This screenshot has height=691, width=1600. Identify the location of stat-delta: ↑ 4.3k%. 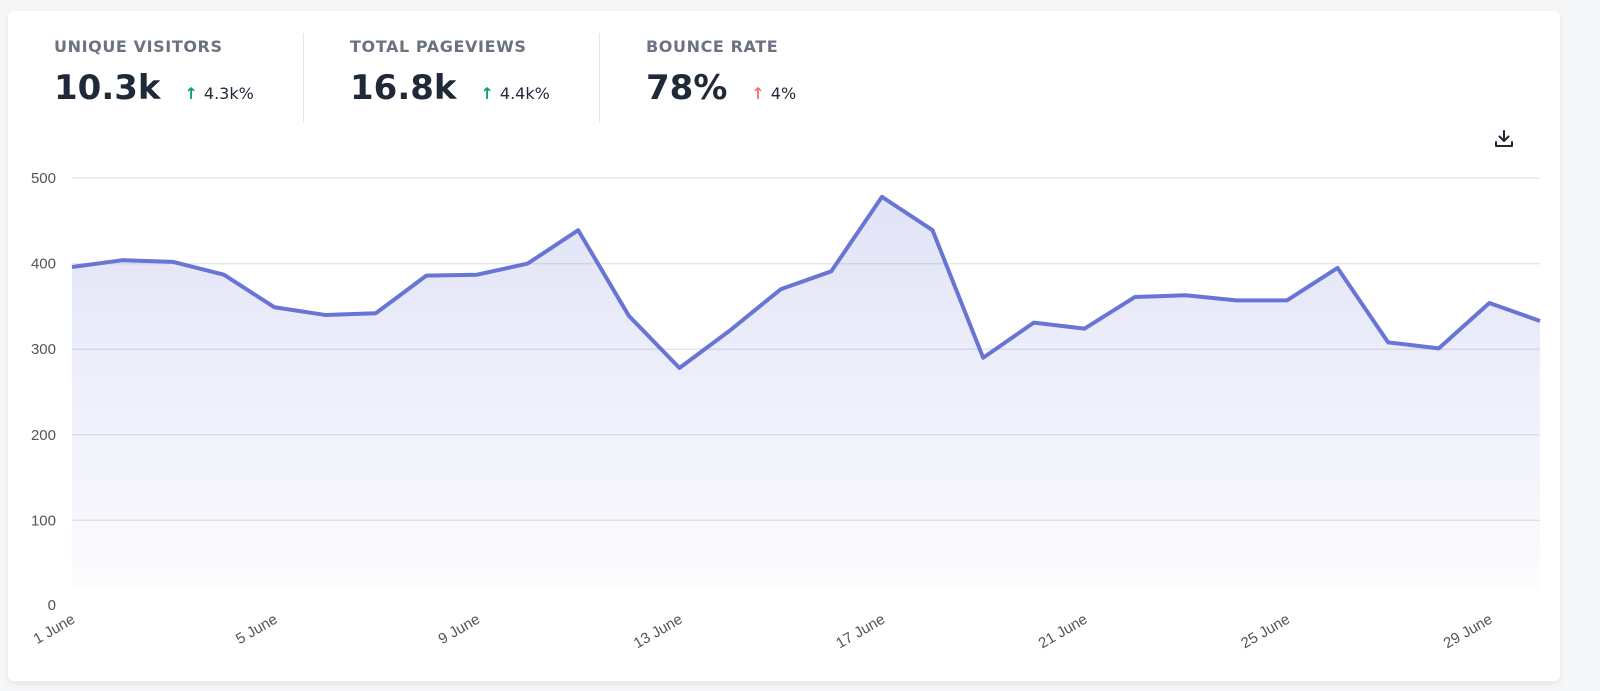
(219, 93).